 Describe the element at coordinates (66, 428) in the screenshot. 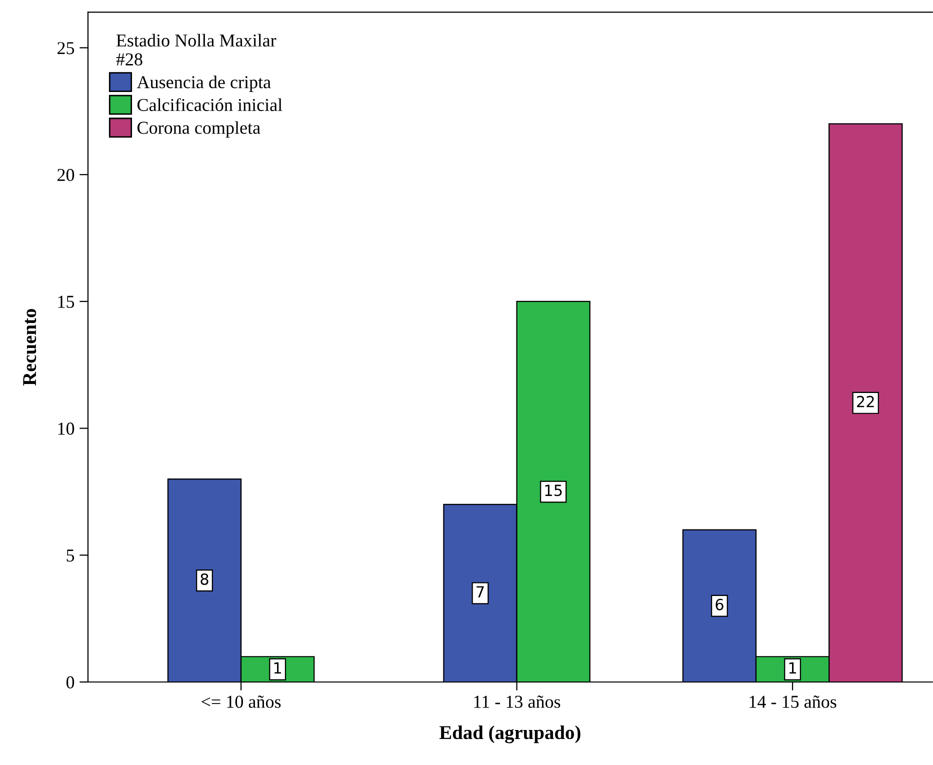

I see `y-tick-label: 10` at that location.